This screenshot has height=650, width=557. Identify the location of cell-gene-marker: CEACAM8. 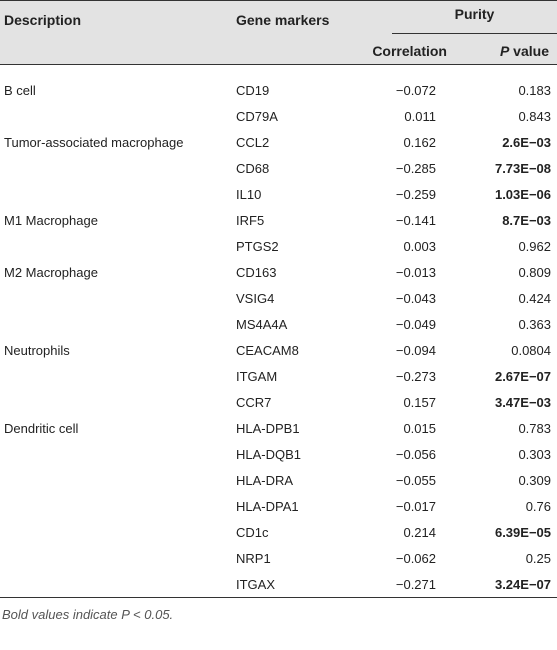
(267, 350).